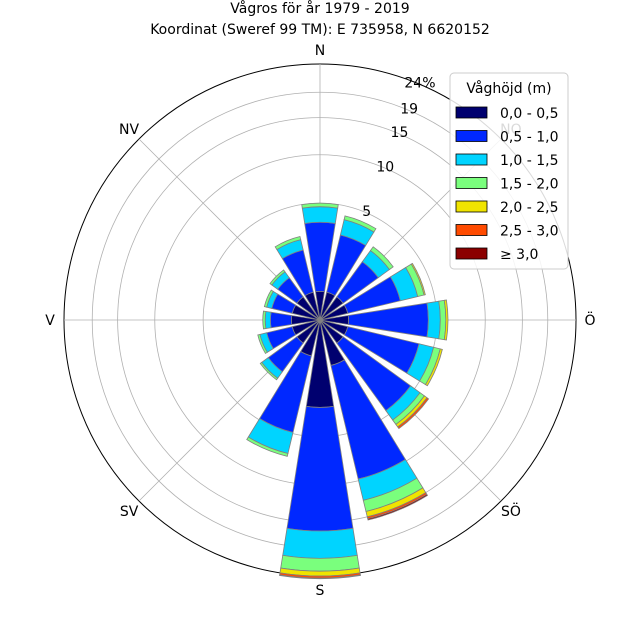  What do you see at coordinates (385, 167) in the screenshot?
I see `radial-tick-label: 10` at bounding box center [385, 167].